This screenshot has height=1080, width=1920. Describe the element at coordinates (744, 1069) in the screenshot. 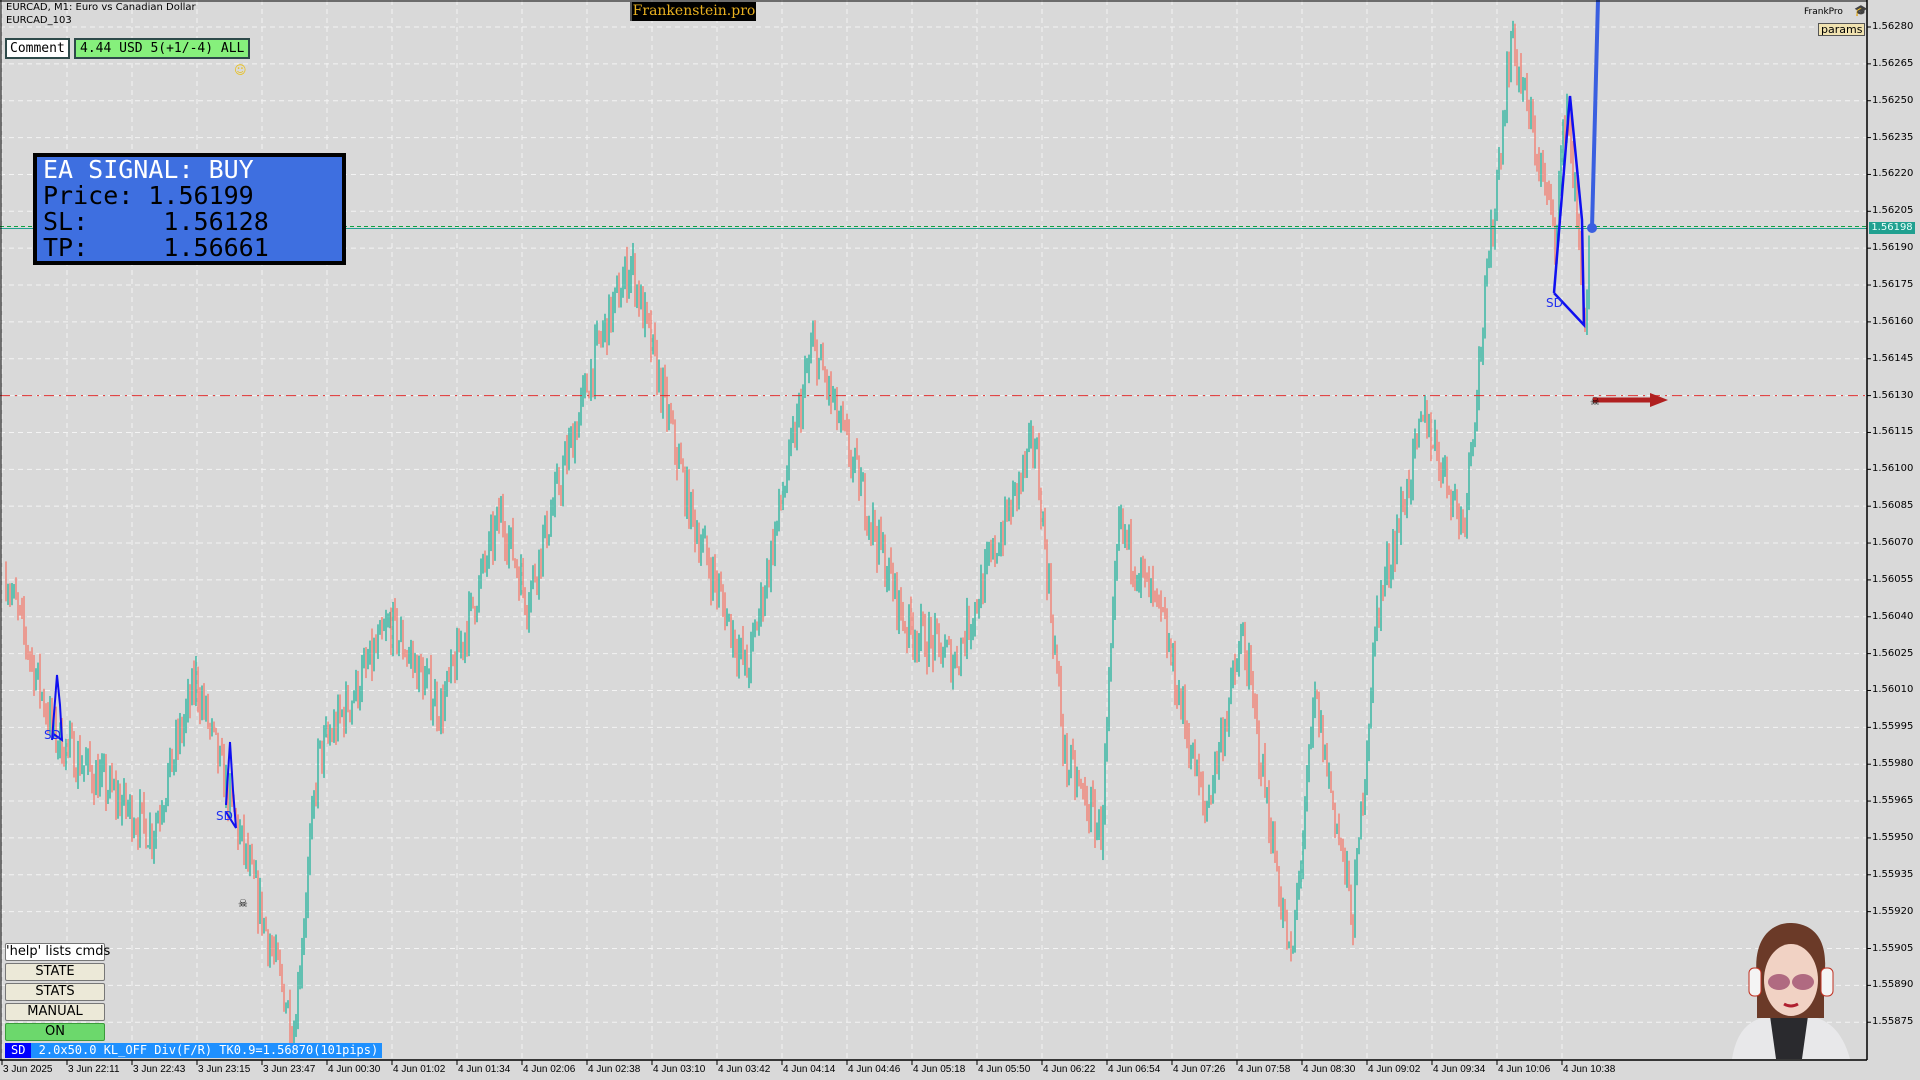

I see `time-label: 4 Jun 03:42` at that location.